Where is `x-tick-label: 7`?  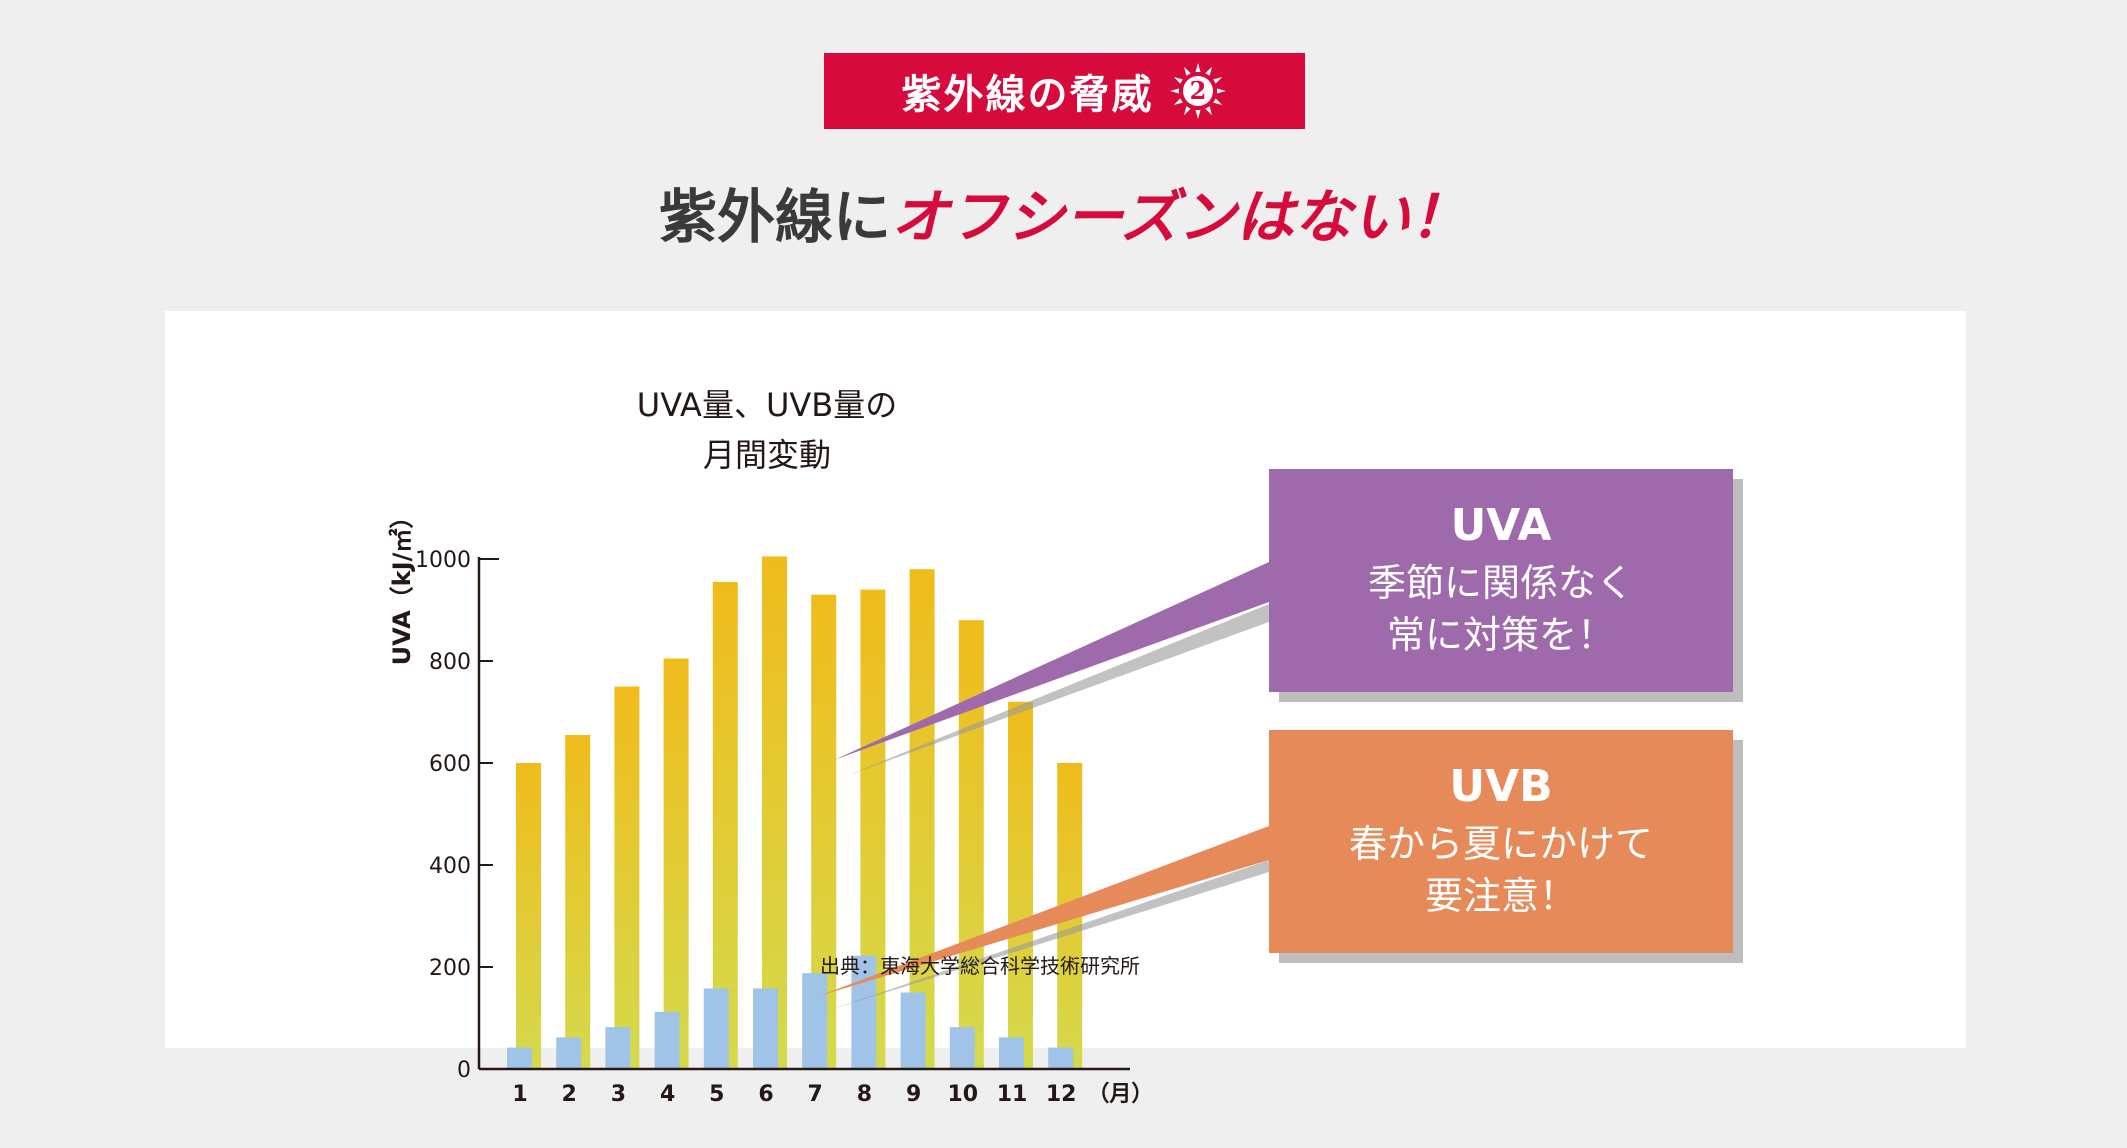 x-tick-label: 7 is located at coordinates (815, 1094).